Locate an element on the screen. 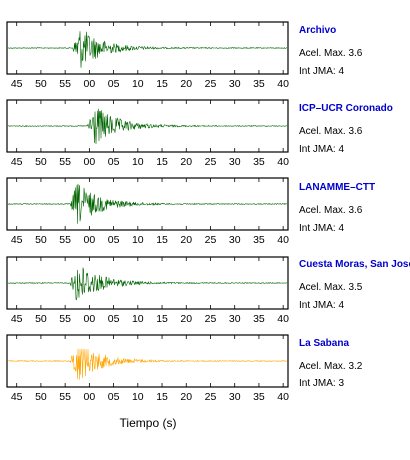 The image size is (410, 460). int-jma-coronado: Int JMA: 4 is located at coordinates (321, 149).